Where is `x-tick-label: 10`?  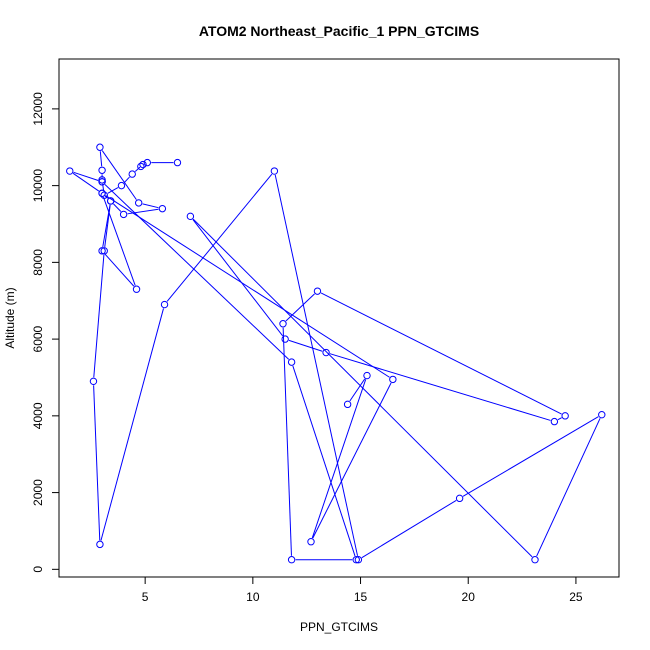 x-tick-label: 10 is located at coordinates (253, 597).